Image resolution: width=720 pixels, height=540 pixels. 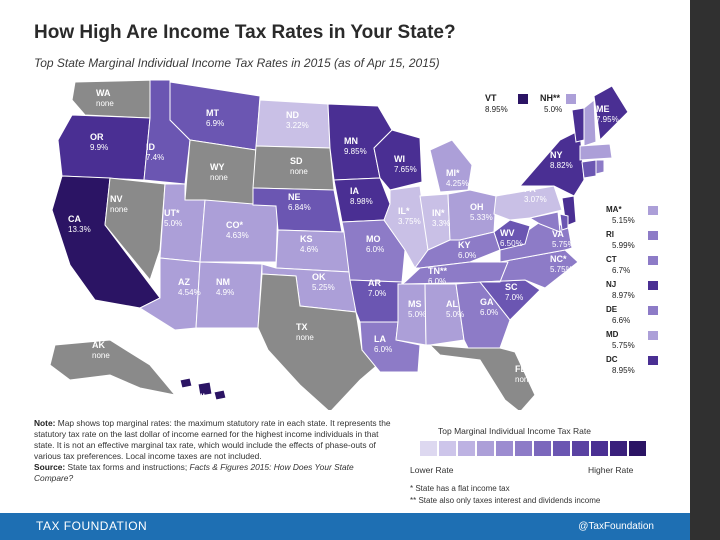 I want to click on state-label-value: 6.50%, so click(x=511, y=243).